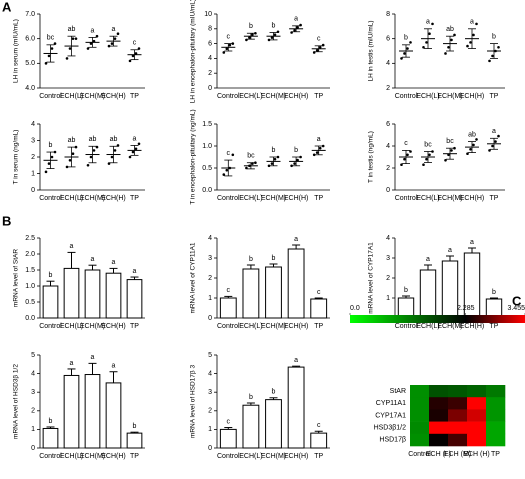 This screenshot has height=479, width=525. Describe the element at coordinates (392, 440) in the screenshot. I see `row-label: HSD17β` at that location.